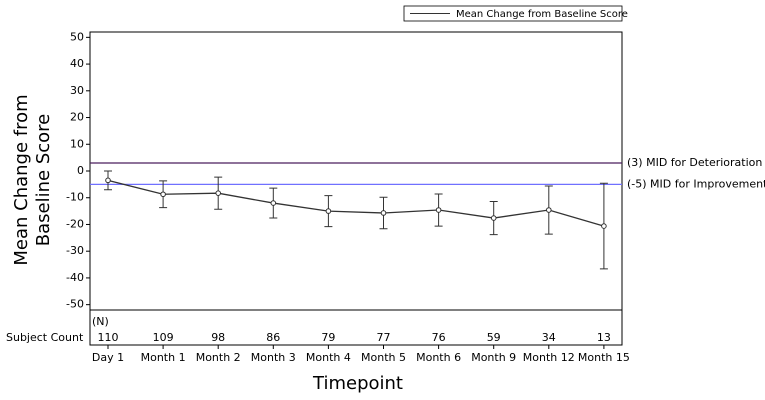  What do you see at coordinates (604, 337) in the screenshot?
I see `subject-count: 13` at bounding box center [604, 337].